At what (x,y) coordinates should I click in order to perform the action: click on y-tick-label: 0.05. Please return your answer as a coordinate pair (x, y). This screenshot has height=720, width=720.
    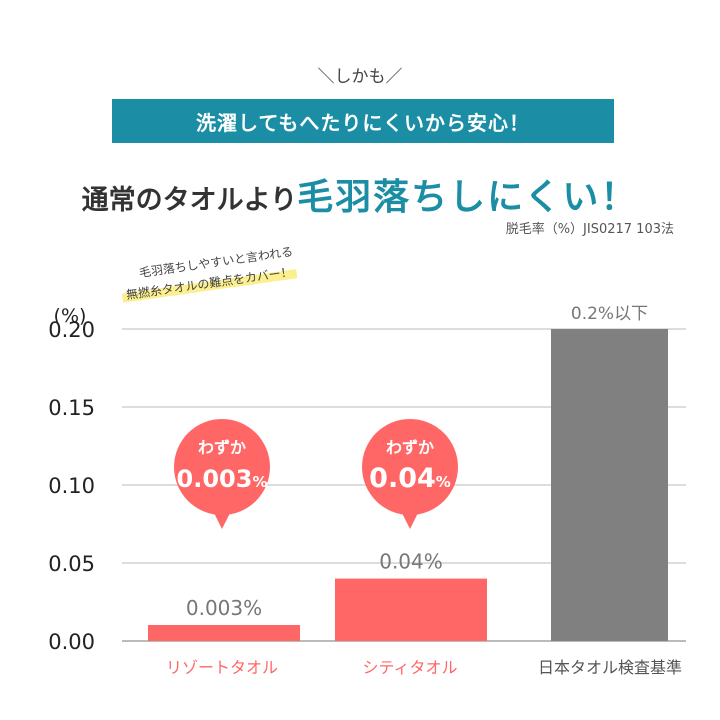
    Looking at the image, I should click on (71, 564).